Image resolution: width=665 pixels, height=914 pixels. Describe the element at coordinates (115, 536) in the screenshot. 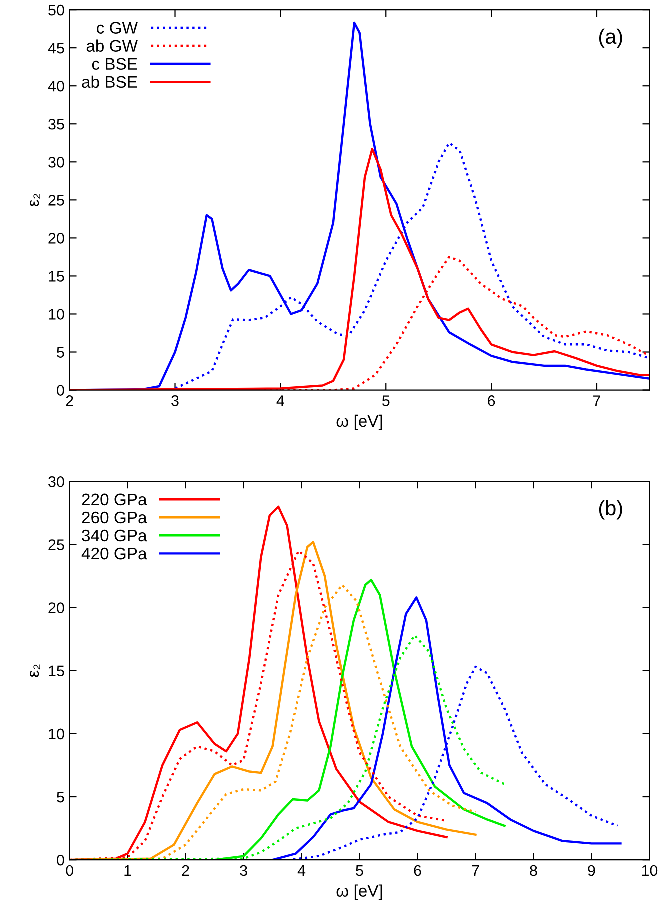

I see `legend-label: 340 GPa` at that location.